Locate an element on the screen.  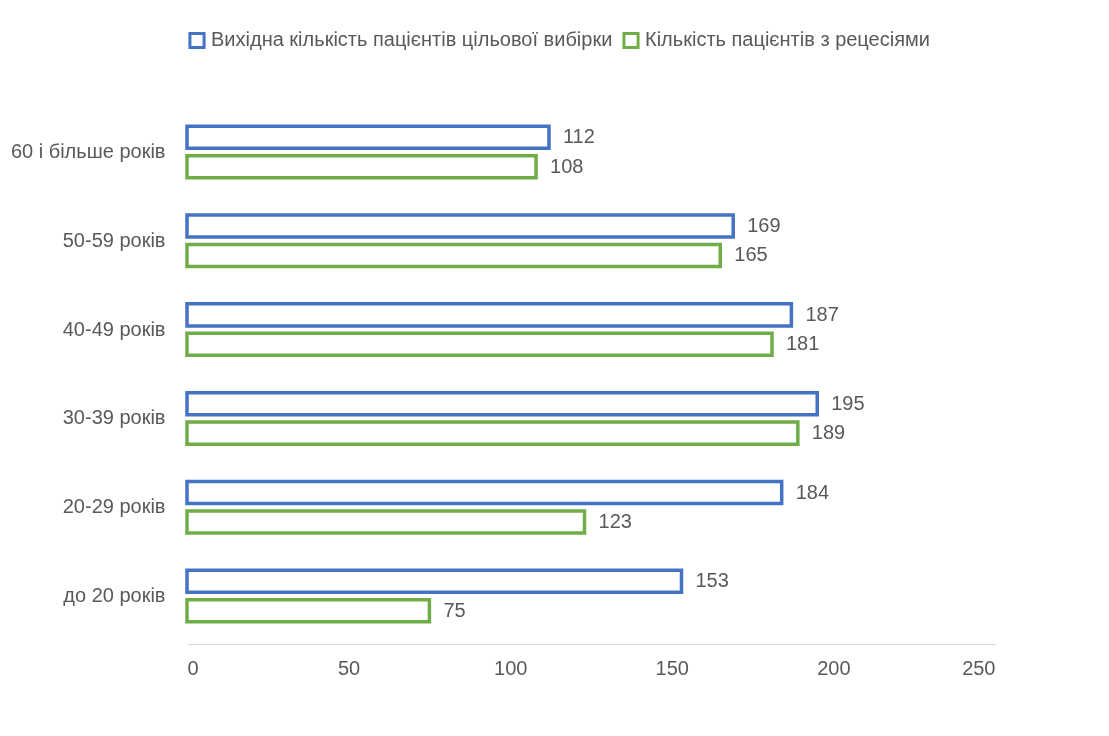
legend-label: Кількість пацієнтів з рецесіями is located at coordinates (787, 39).